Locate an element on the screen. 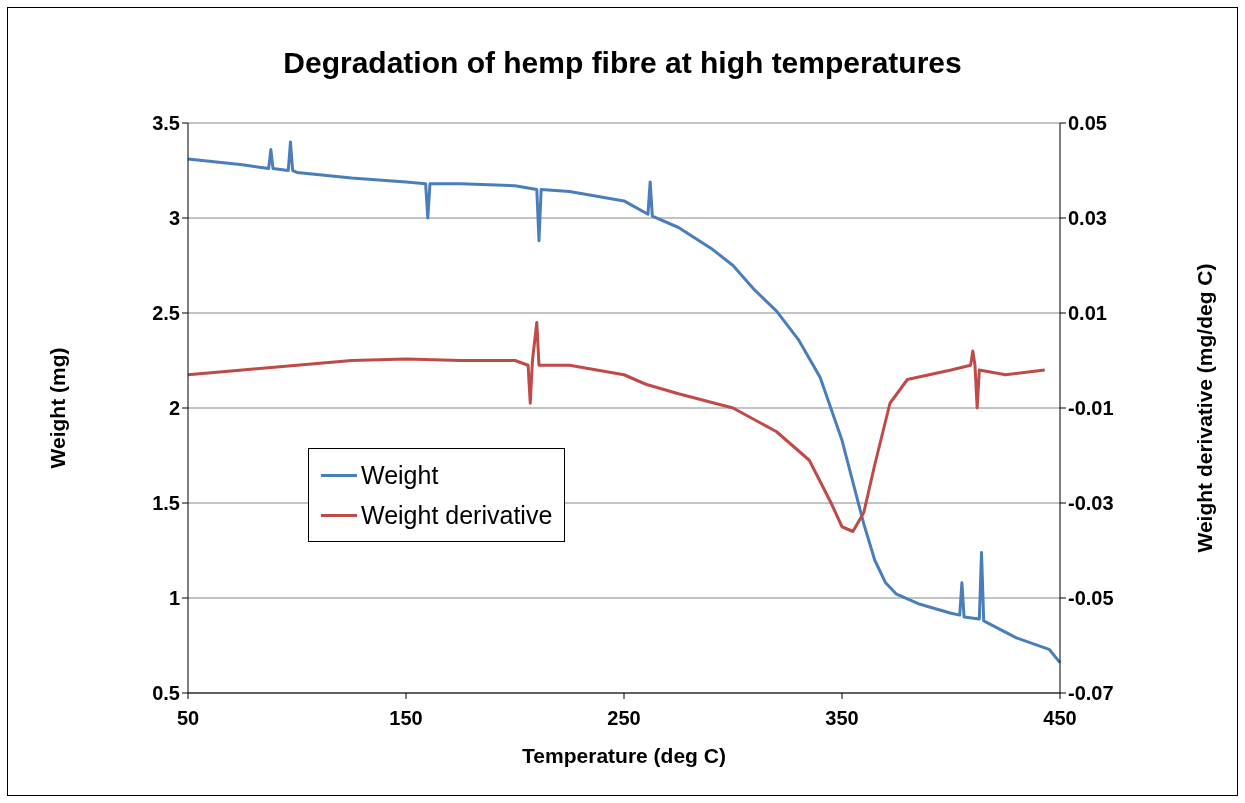 This screenshot has width=1245, height=803. x-axis-title: Temperature (deg C) is located at coordinates (624, 755).